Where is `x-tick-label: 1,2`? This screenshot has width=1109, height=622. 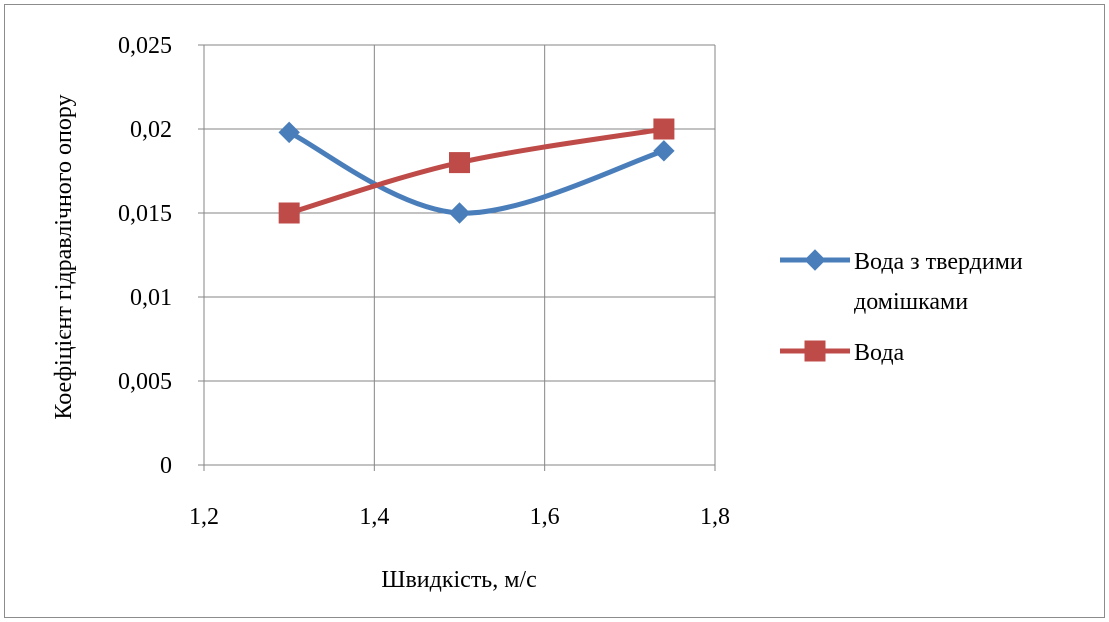
x-tick-label: 1,2 is located at coordinates (204, 517).